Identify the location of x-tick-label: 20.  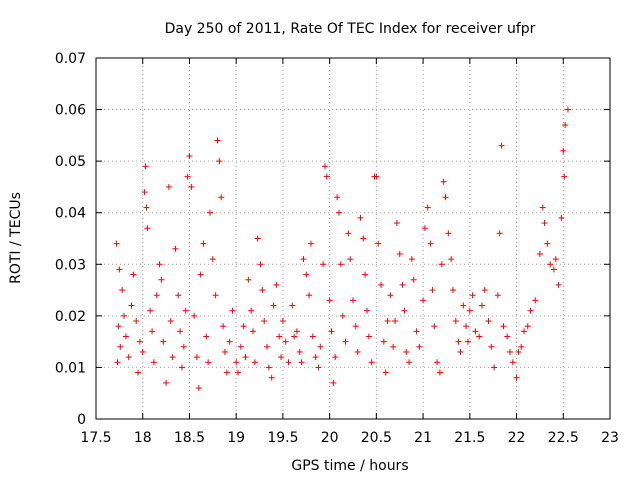
(330, 438).